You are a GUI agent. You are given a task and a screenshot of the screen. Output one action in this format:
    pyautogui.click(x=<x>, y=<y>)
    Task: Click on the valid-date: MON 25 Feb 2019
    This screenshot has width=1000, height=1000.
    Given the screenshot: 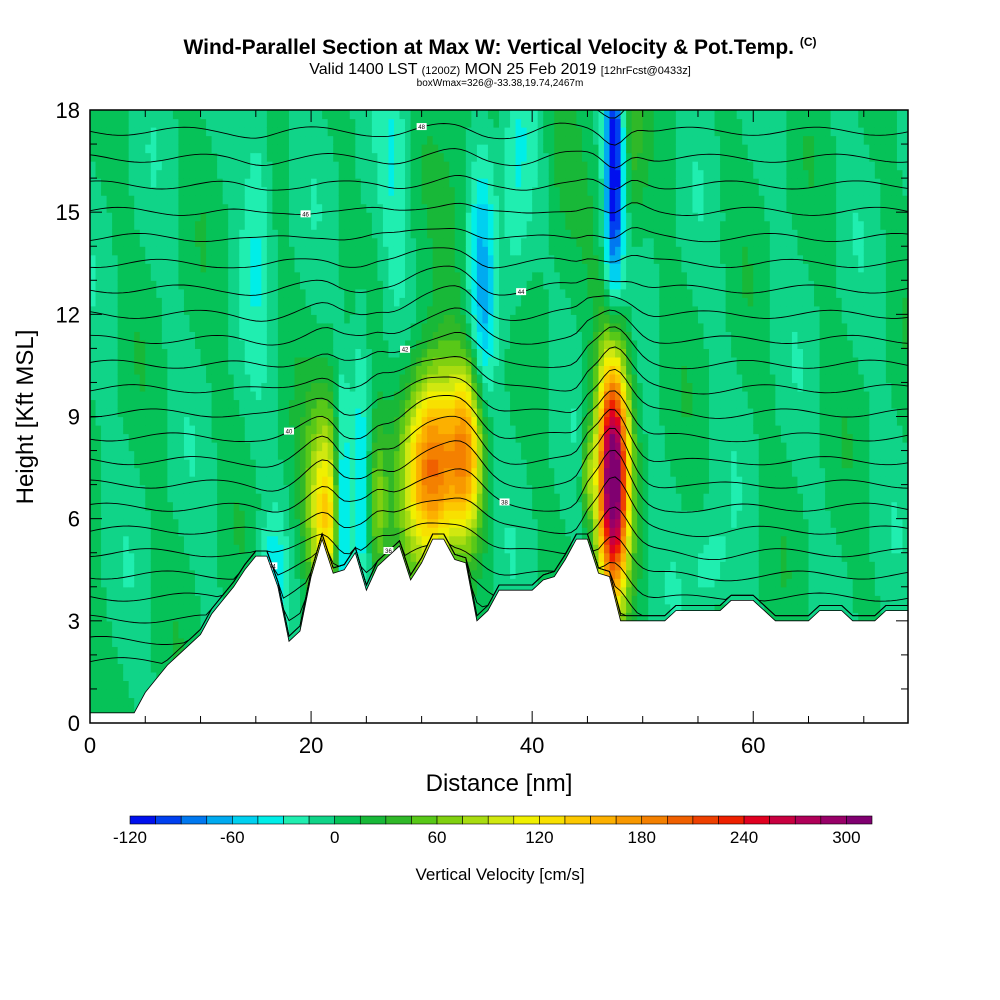 What is the action you would take?
    pyautogui.click(x=530, y=69)
    